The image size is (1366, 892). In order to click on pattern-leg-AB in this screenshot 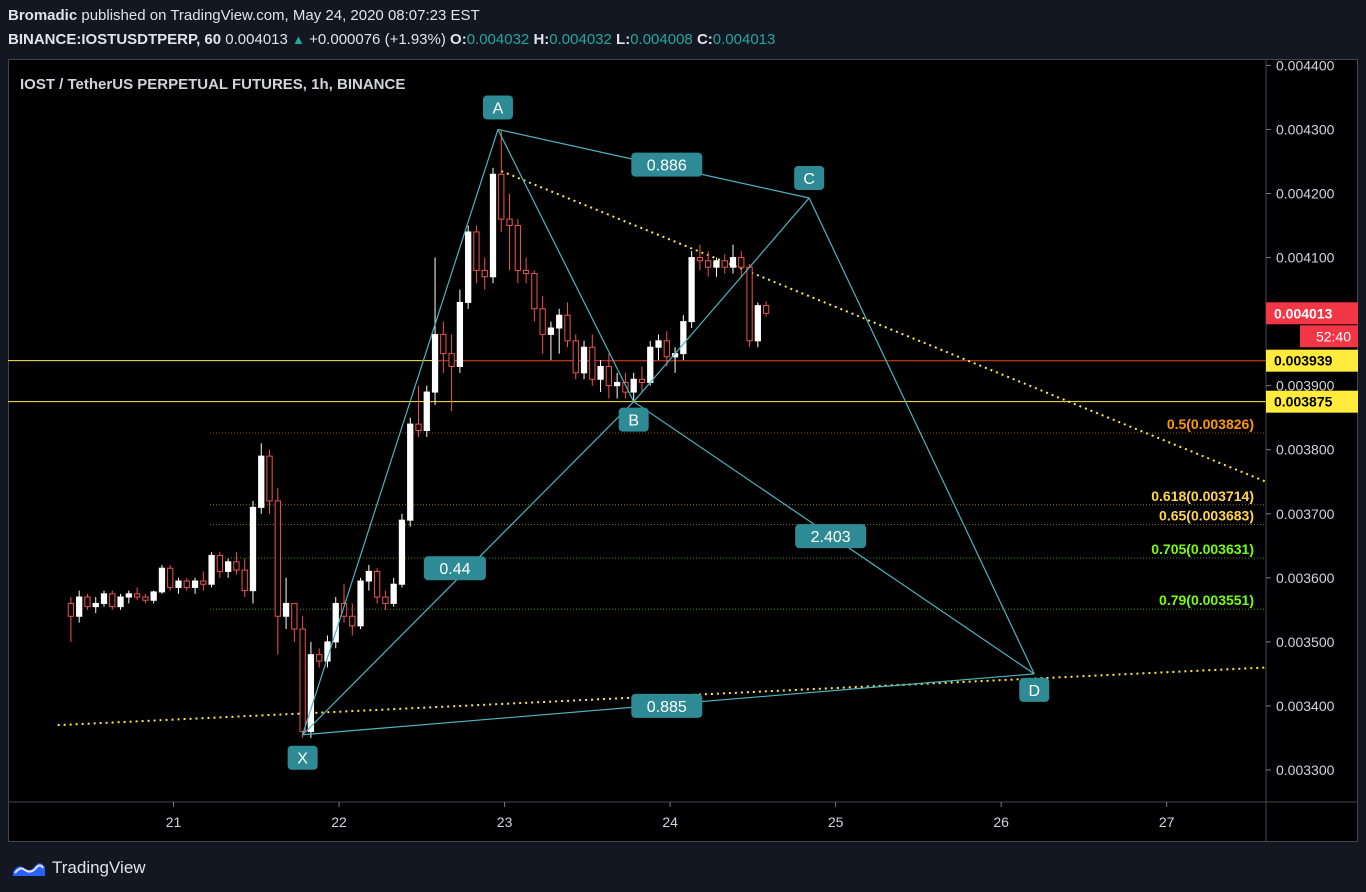, I will do `click(566, 265)`.